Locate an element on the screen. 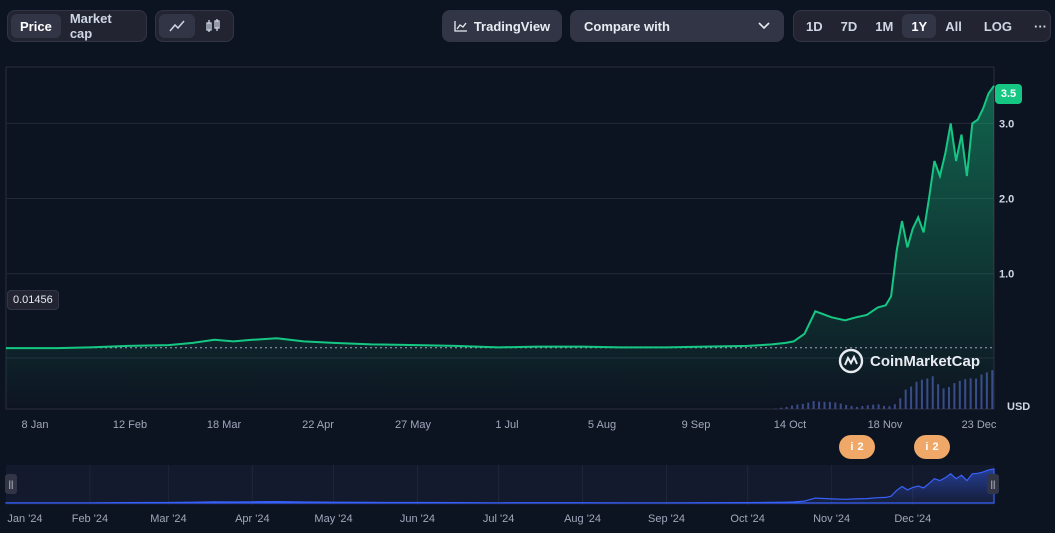  navigator-tick-label: Sep '24 is located at coordinates (666, 519).